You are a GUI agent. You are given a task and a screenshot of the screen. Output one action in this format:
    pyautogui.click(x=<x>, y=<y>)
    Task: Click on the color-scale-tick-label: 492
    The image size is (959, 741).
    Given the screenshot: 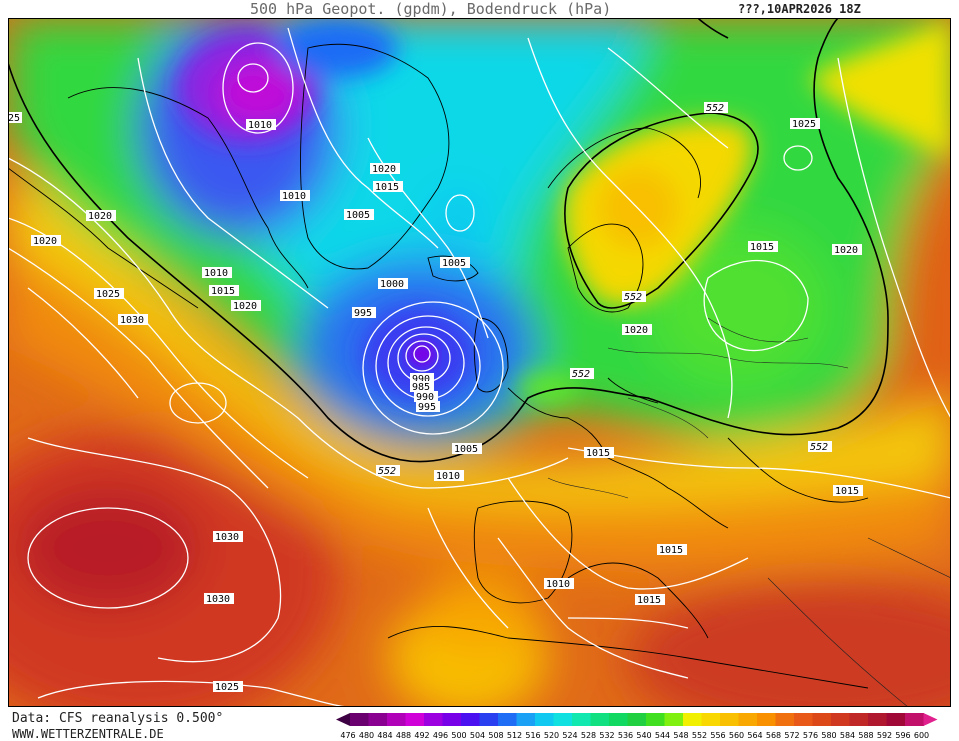 What is the action you would take?
    pyautogui.click(x=421, y=735)
    